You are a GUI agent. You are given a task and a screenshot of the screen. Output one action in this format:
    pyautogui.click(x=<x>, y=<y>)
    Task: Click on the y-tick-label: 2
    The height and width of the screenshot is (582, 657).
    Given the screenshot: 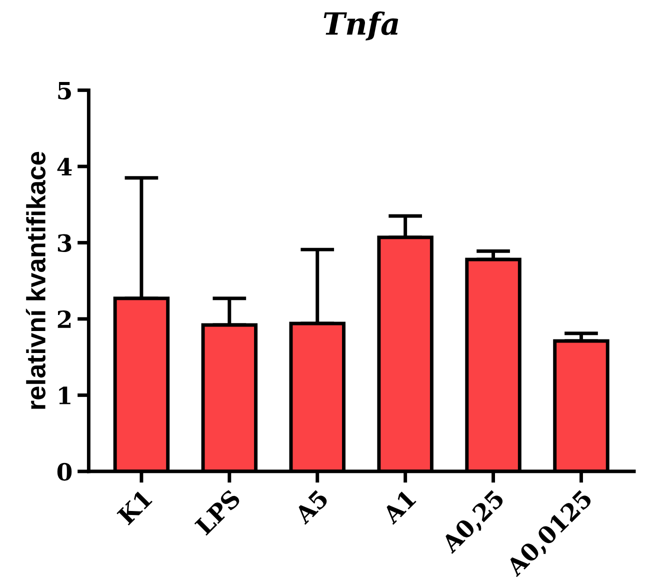 What is the action you would take?
    pyautogui.click(x=64, y=319)
    